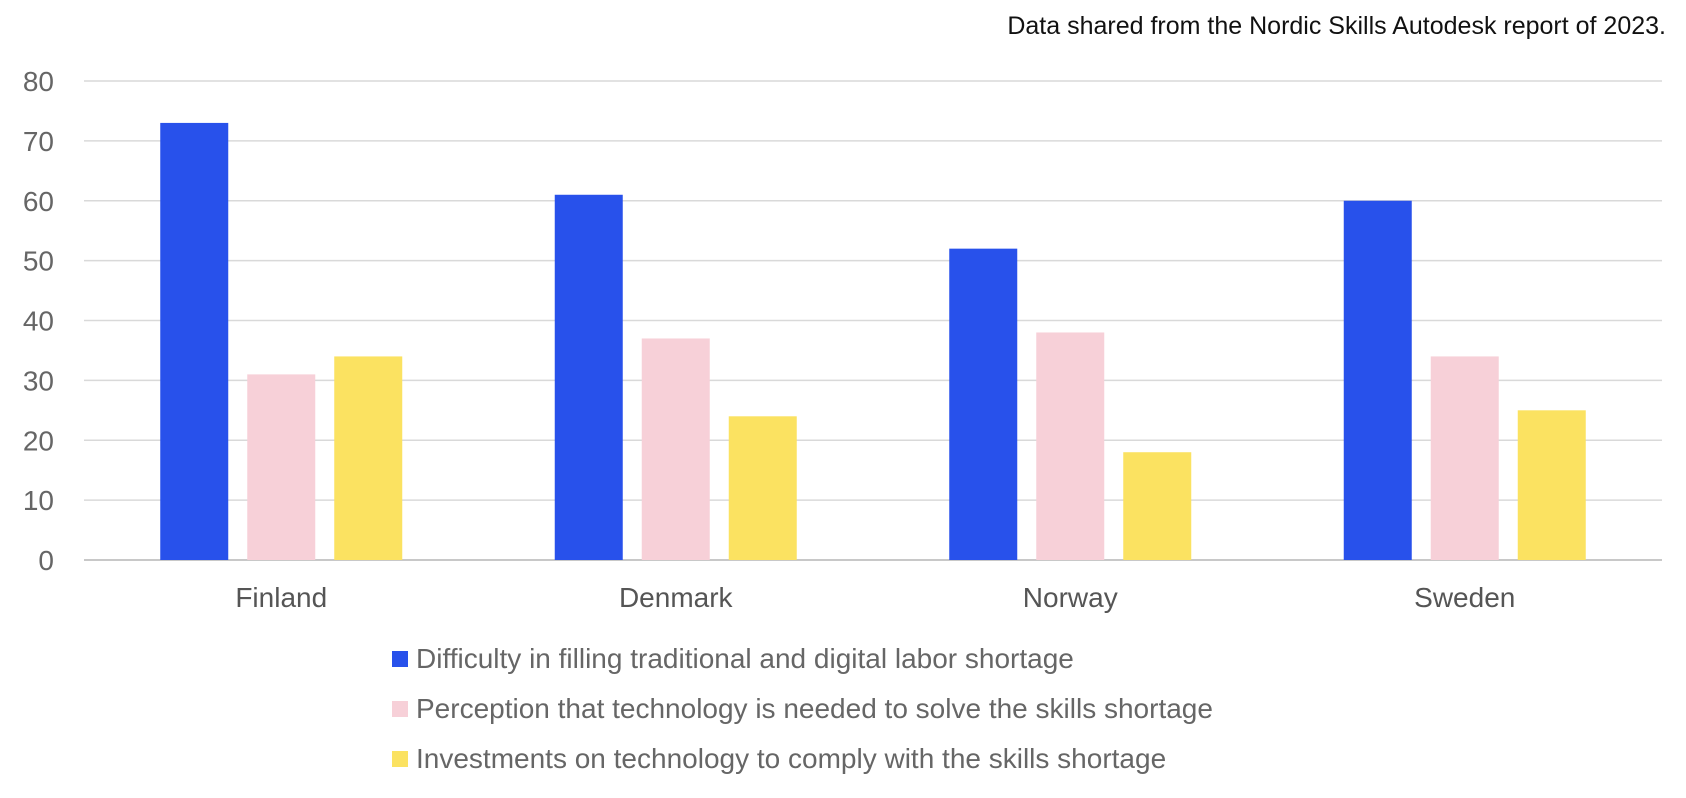 This screenshot has width=1686, height=798. I want to click on y-axis-ticks: 0 10 20 30 40 50 60 70 80, so click(38, 321).